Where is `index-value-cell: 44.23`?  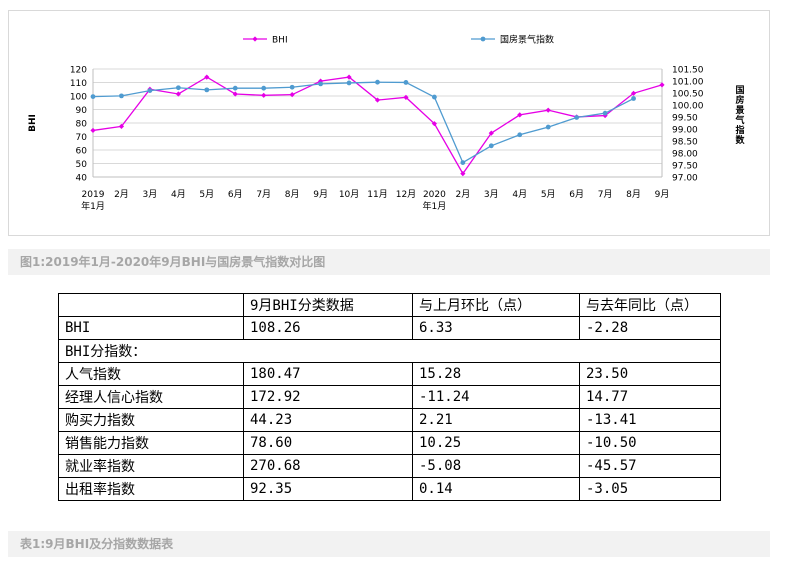 index-value-cell: 44.23 is located at coordinates (328, 420).